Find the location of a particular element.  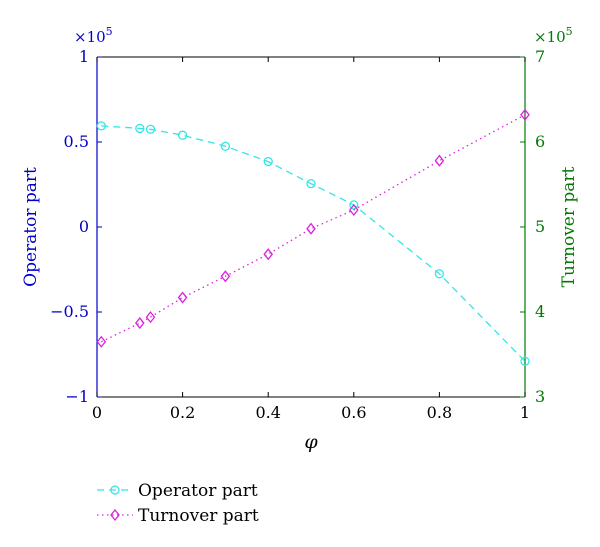

left-tick-label: 0.5 is located at coordinates (76, 141).